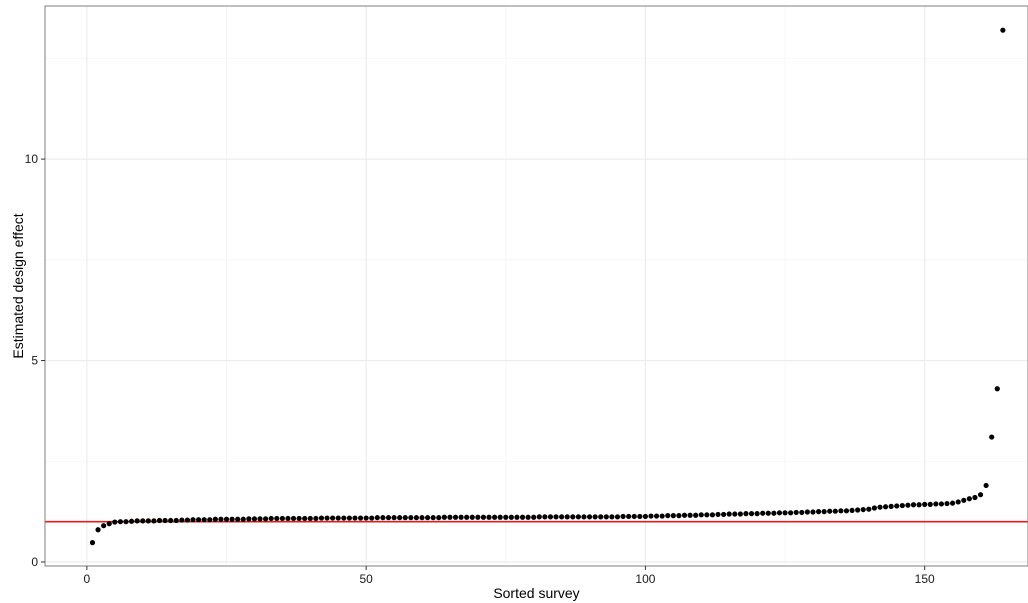  I want to click on y-tick-label: 5, so click(34, 361).